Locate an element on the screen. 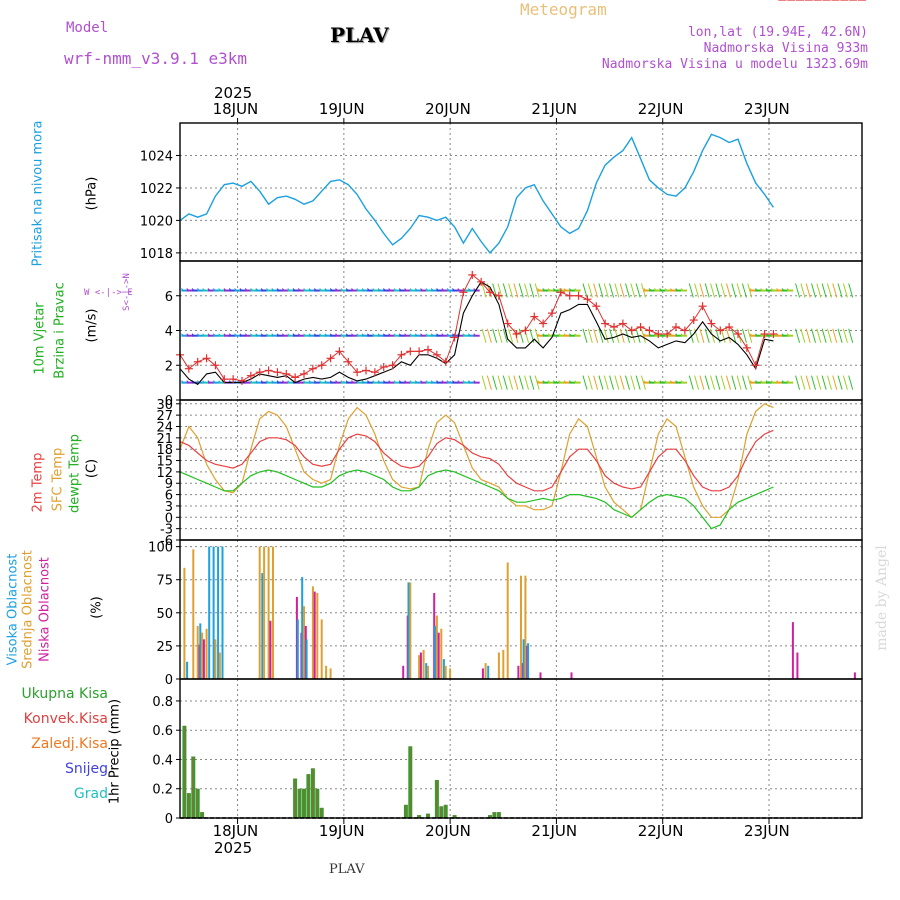 This screenshot has width=900, height=900. year-top: 2025 is located at coordinates (233, 93).